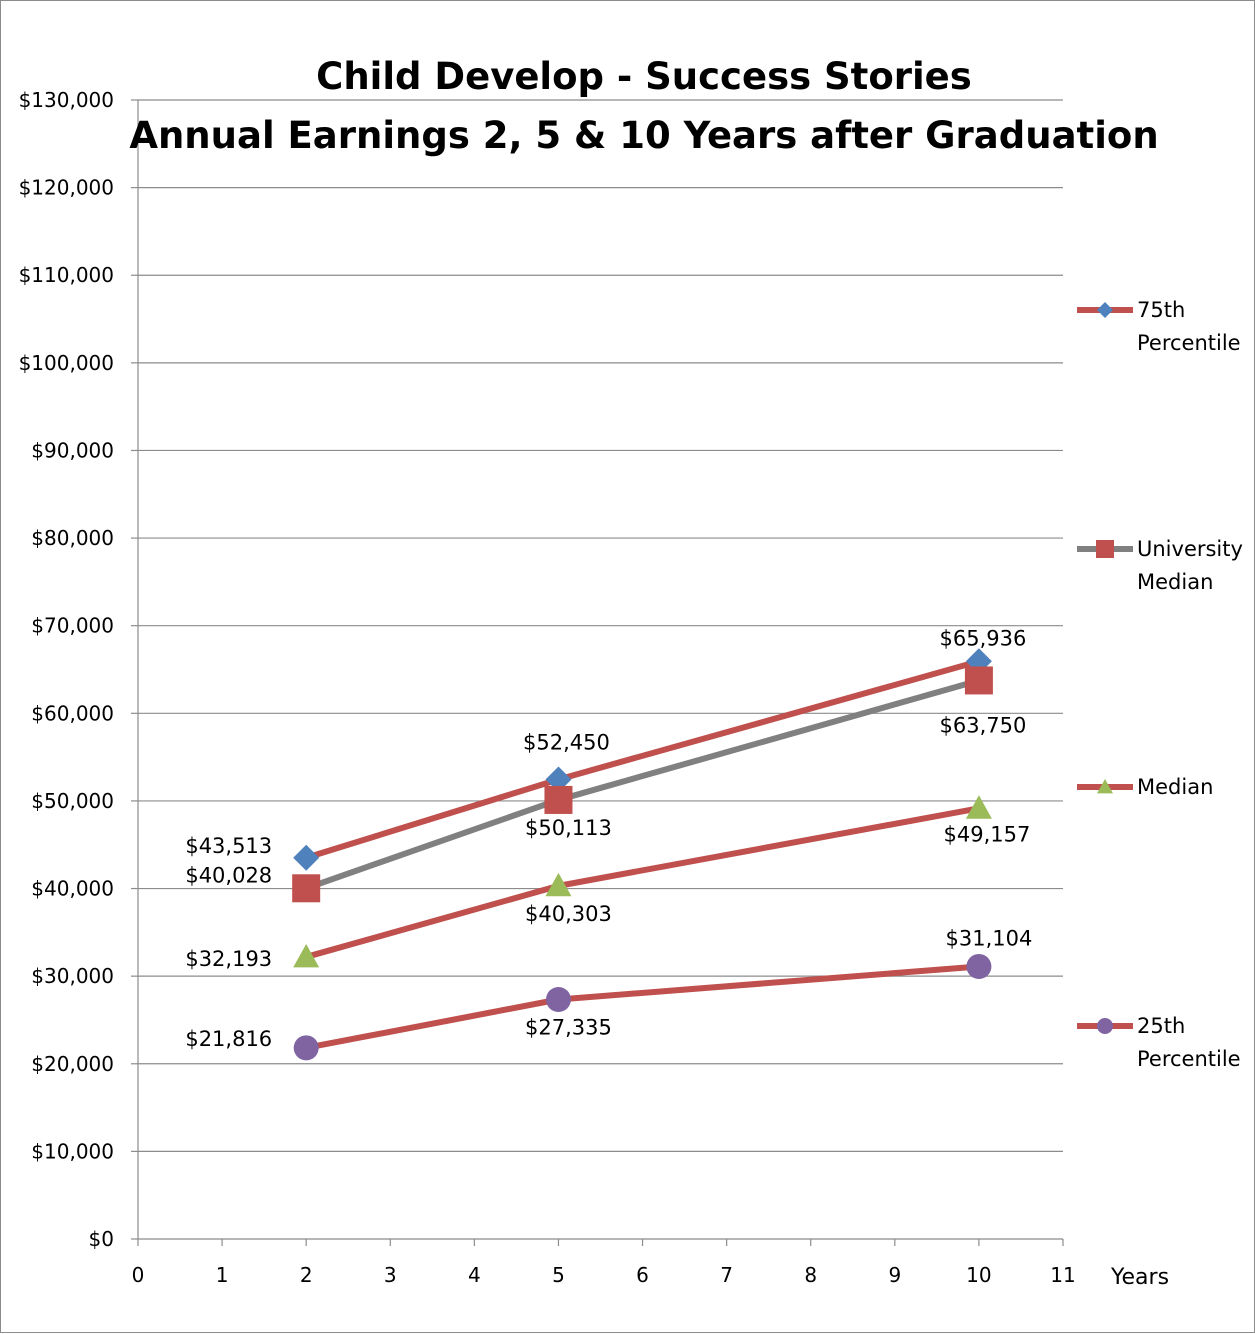 The image size is (1255, 1334). Describe the element at coordinates (72, 538) in the screenshot. I see `y-tick-label: $80,000` at that location.